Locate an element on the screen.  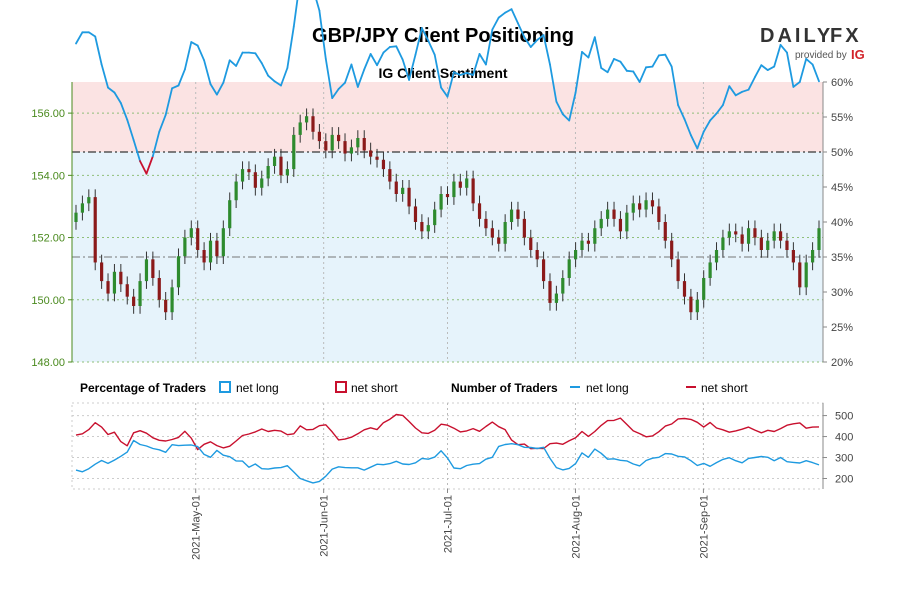
legend-pct-short-label: net short is located at coordinates (374, 388).